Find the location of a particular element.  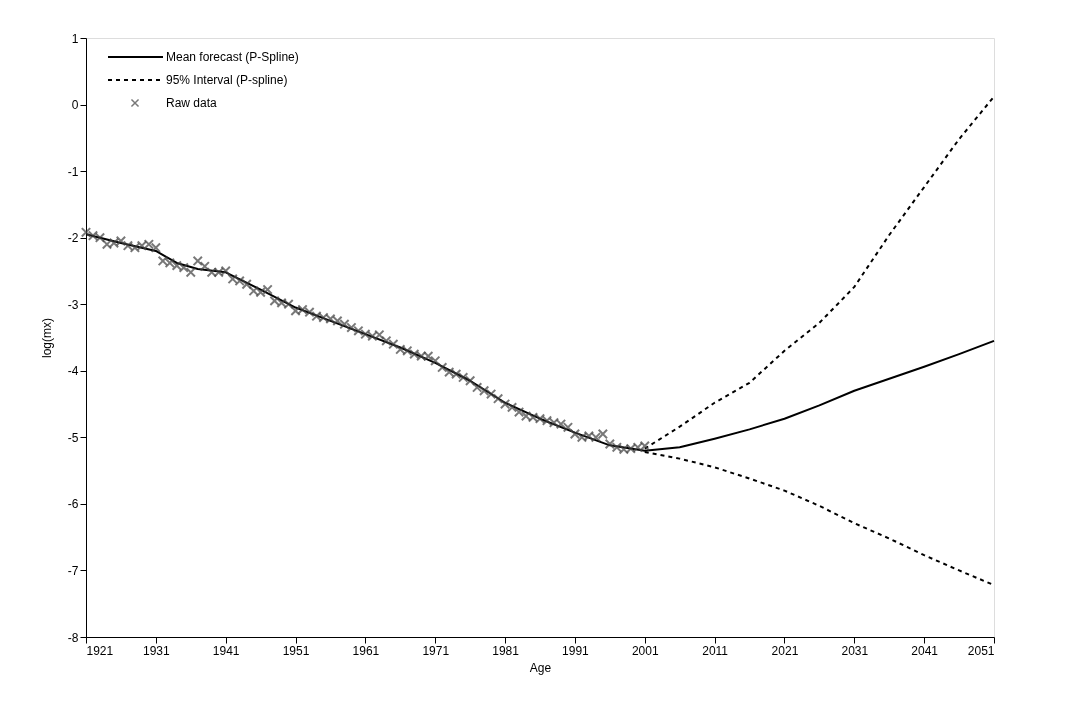

y-tick-label: -5 is located at coordinates (73, 437).